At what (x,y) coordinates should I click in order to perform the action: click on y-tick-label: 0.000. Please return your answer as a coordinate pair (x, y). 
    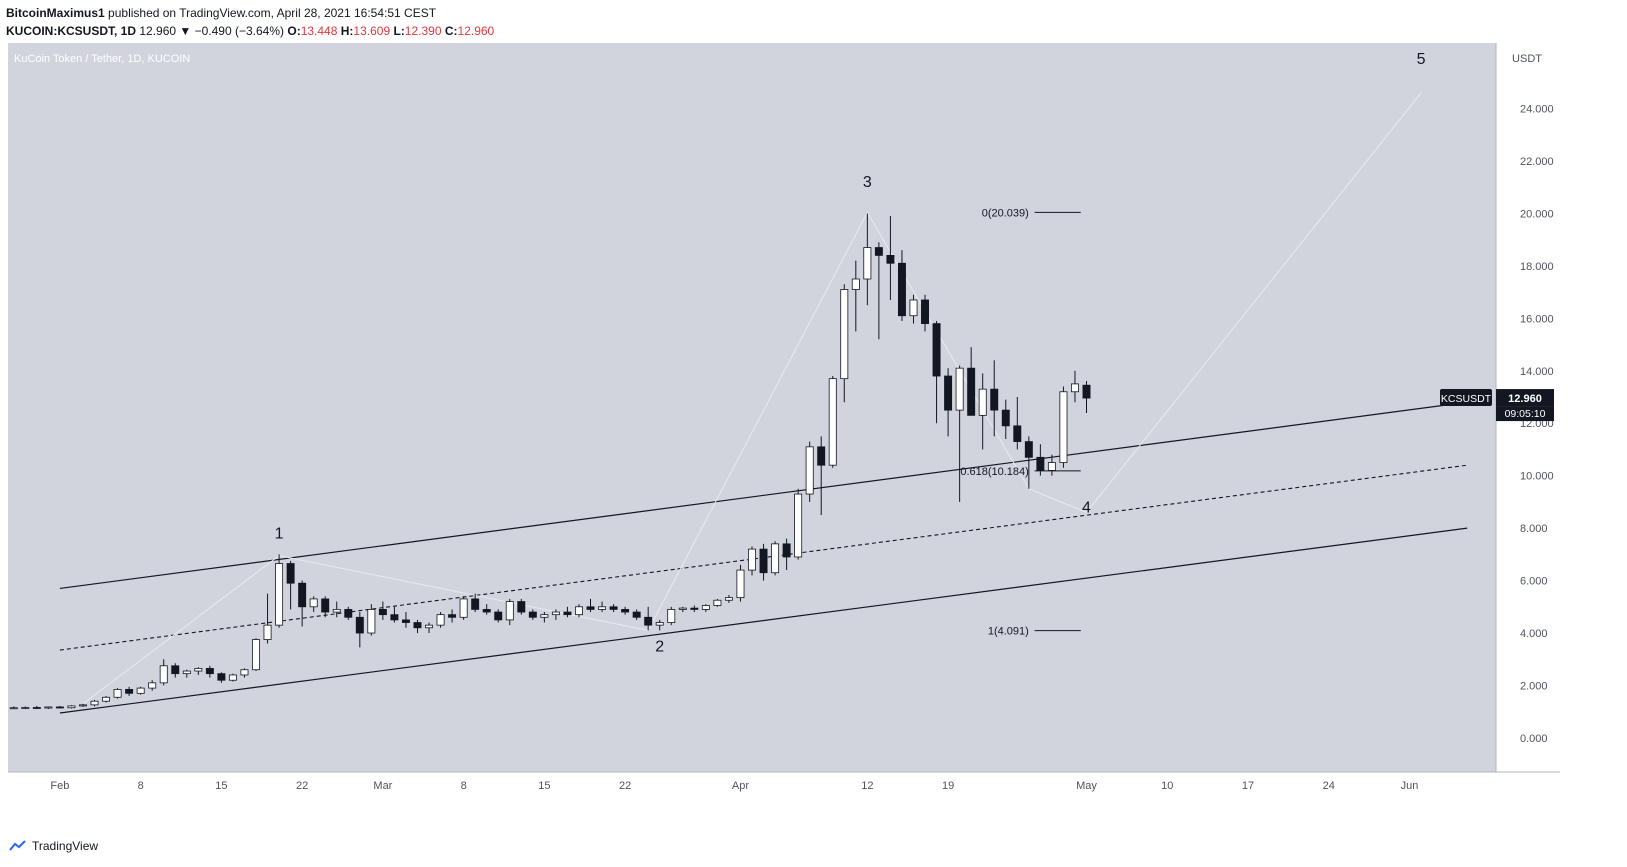
    Looking at the image, I should click on (1534, 739).